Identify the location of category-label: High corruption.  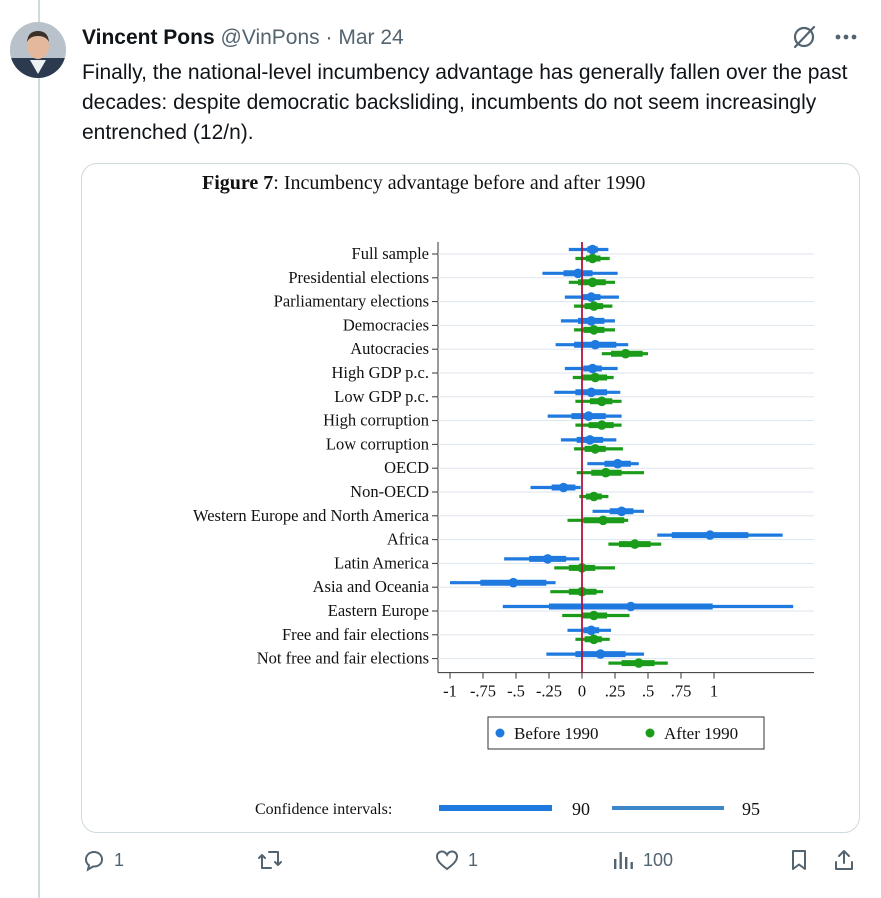
(376, 420).